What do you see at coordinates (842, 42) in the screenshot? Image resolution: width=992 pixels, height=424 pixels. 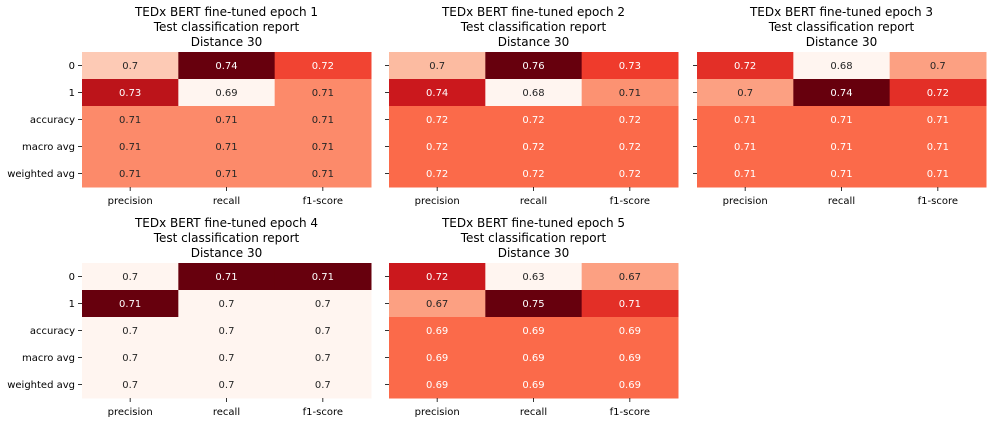 I see `panel-3-title-line-3: Distance 30` at bounding box center [842, 42].